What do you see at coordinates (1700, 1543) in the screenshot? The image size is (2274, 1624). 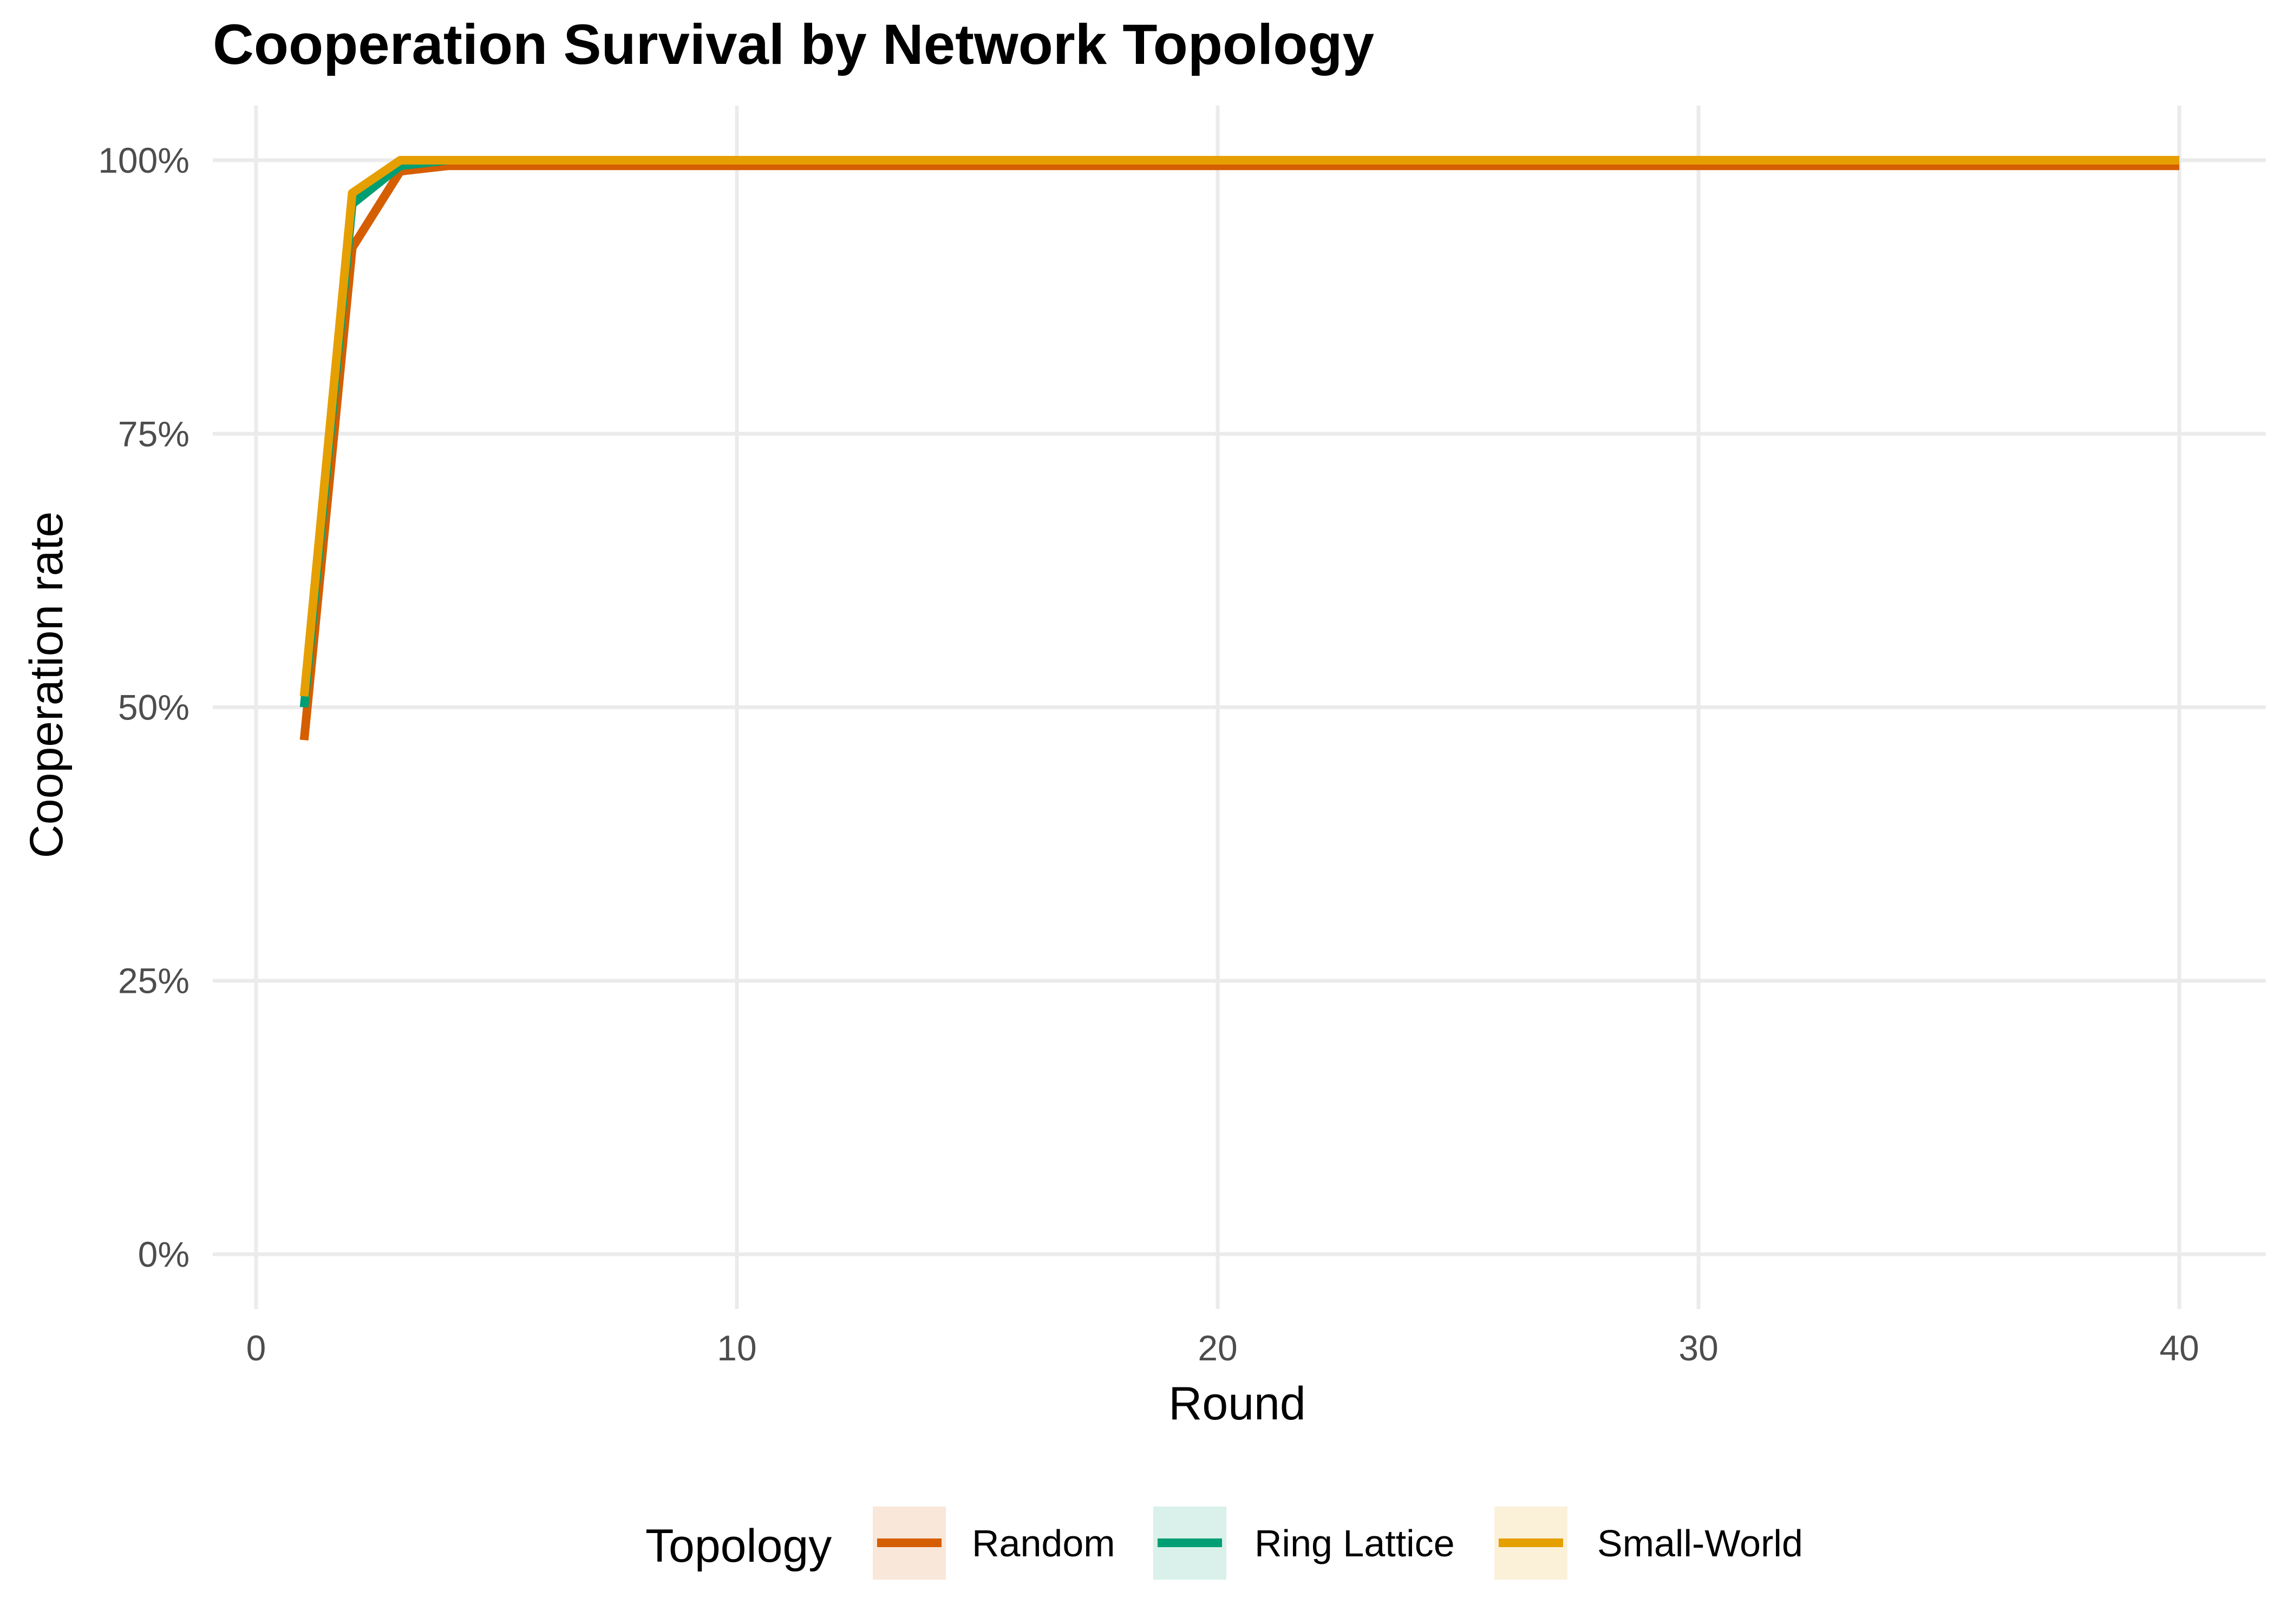 I see `legend-label-small-world: Small-World` at bounding box center [1700, 1543].